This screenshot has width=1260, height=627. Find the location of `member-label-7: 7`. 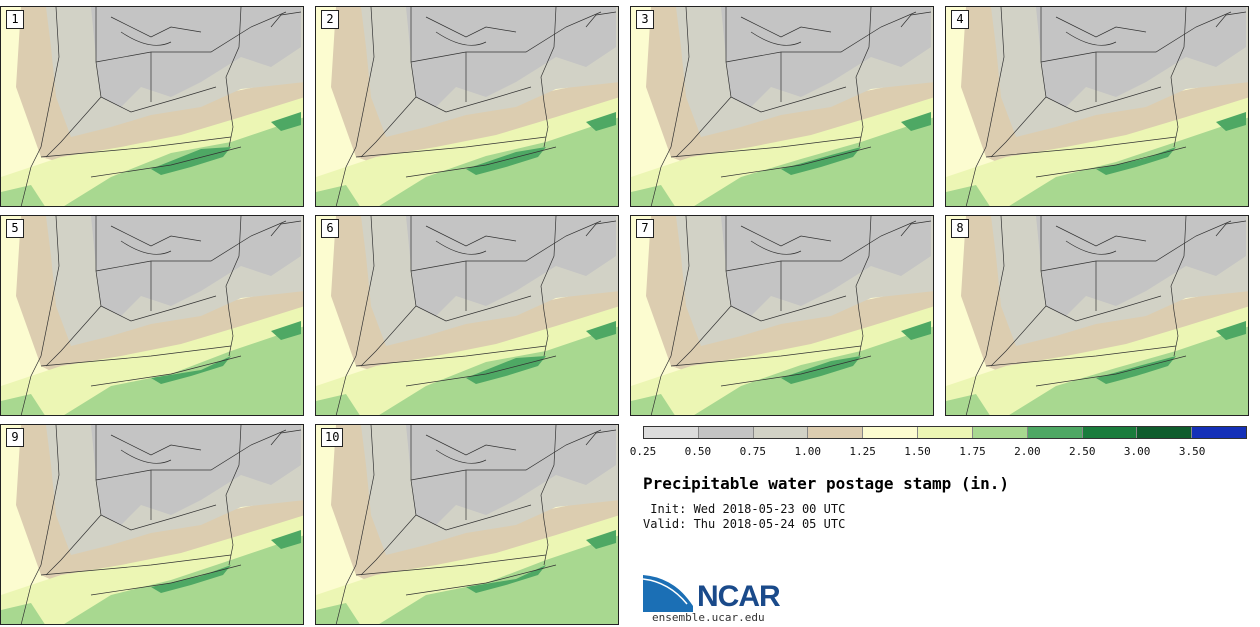

member-label-7: 7 is located at coordinates (645, 228).